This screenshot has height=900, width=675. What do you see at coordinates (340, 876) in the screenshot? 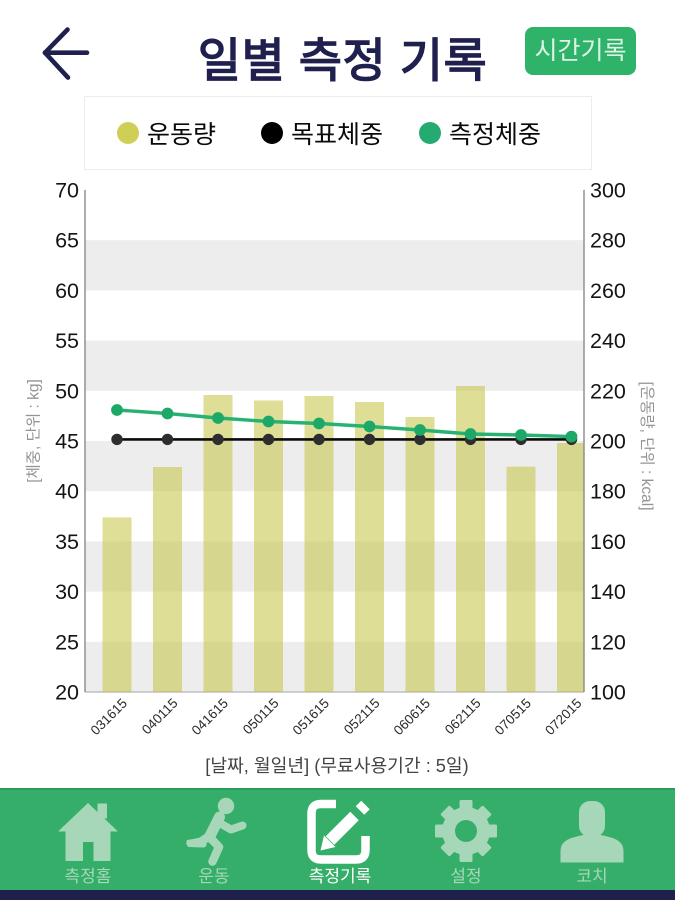
I see `svg-text: 측정기록` at bounding box center [340, 876].